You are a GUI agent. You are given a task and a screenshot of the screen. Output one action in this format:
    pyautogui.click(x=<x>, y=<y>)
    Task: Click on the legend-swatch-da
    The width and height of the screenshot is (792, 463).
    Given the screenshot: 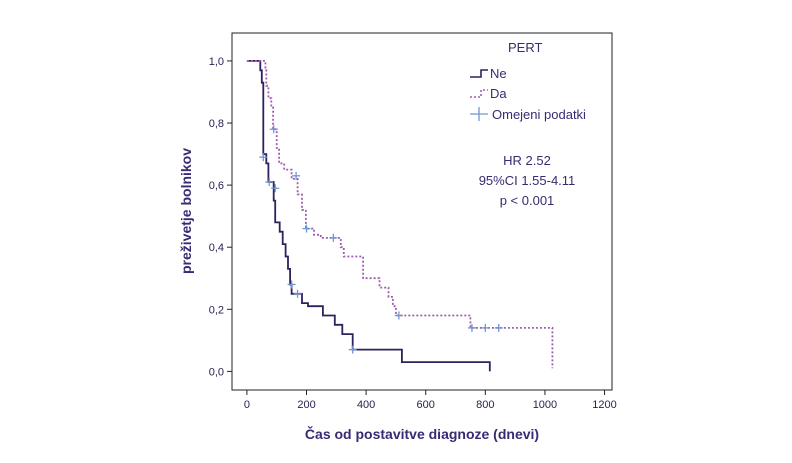 What is the action you would take?
    pyautogui.click(x=479, y=93)
    